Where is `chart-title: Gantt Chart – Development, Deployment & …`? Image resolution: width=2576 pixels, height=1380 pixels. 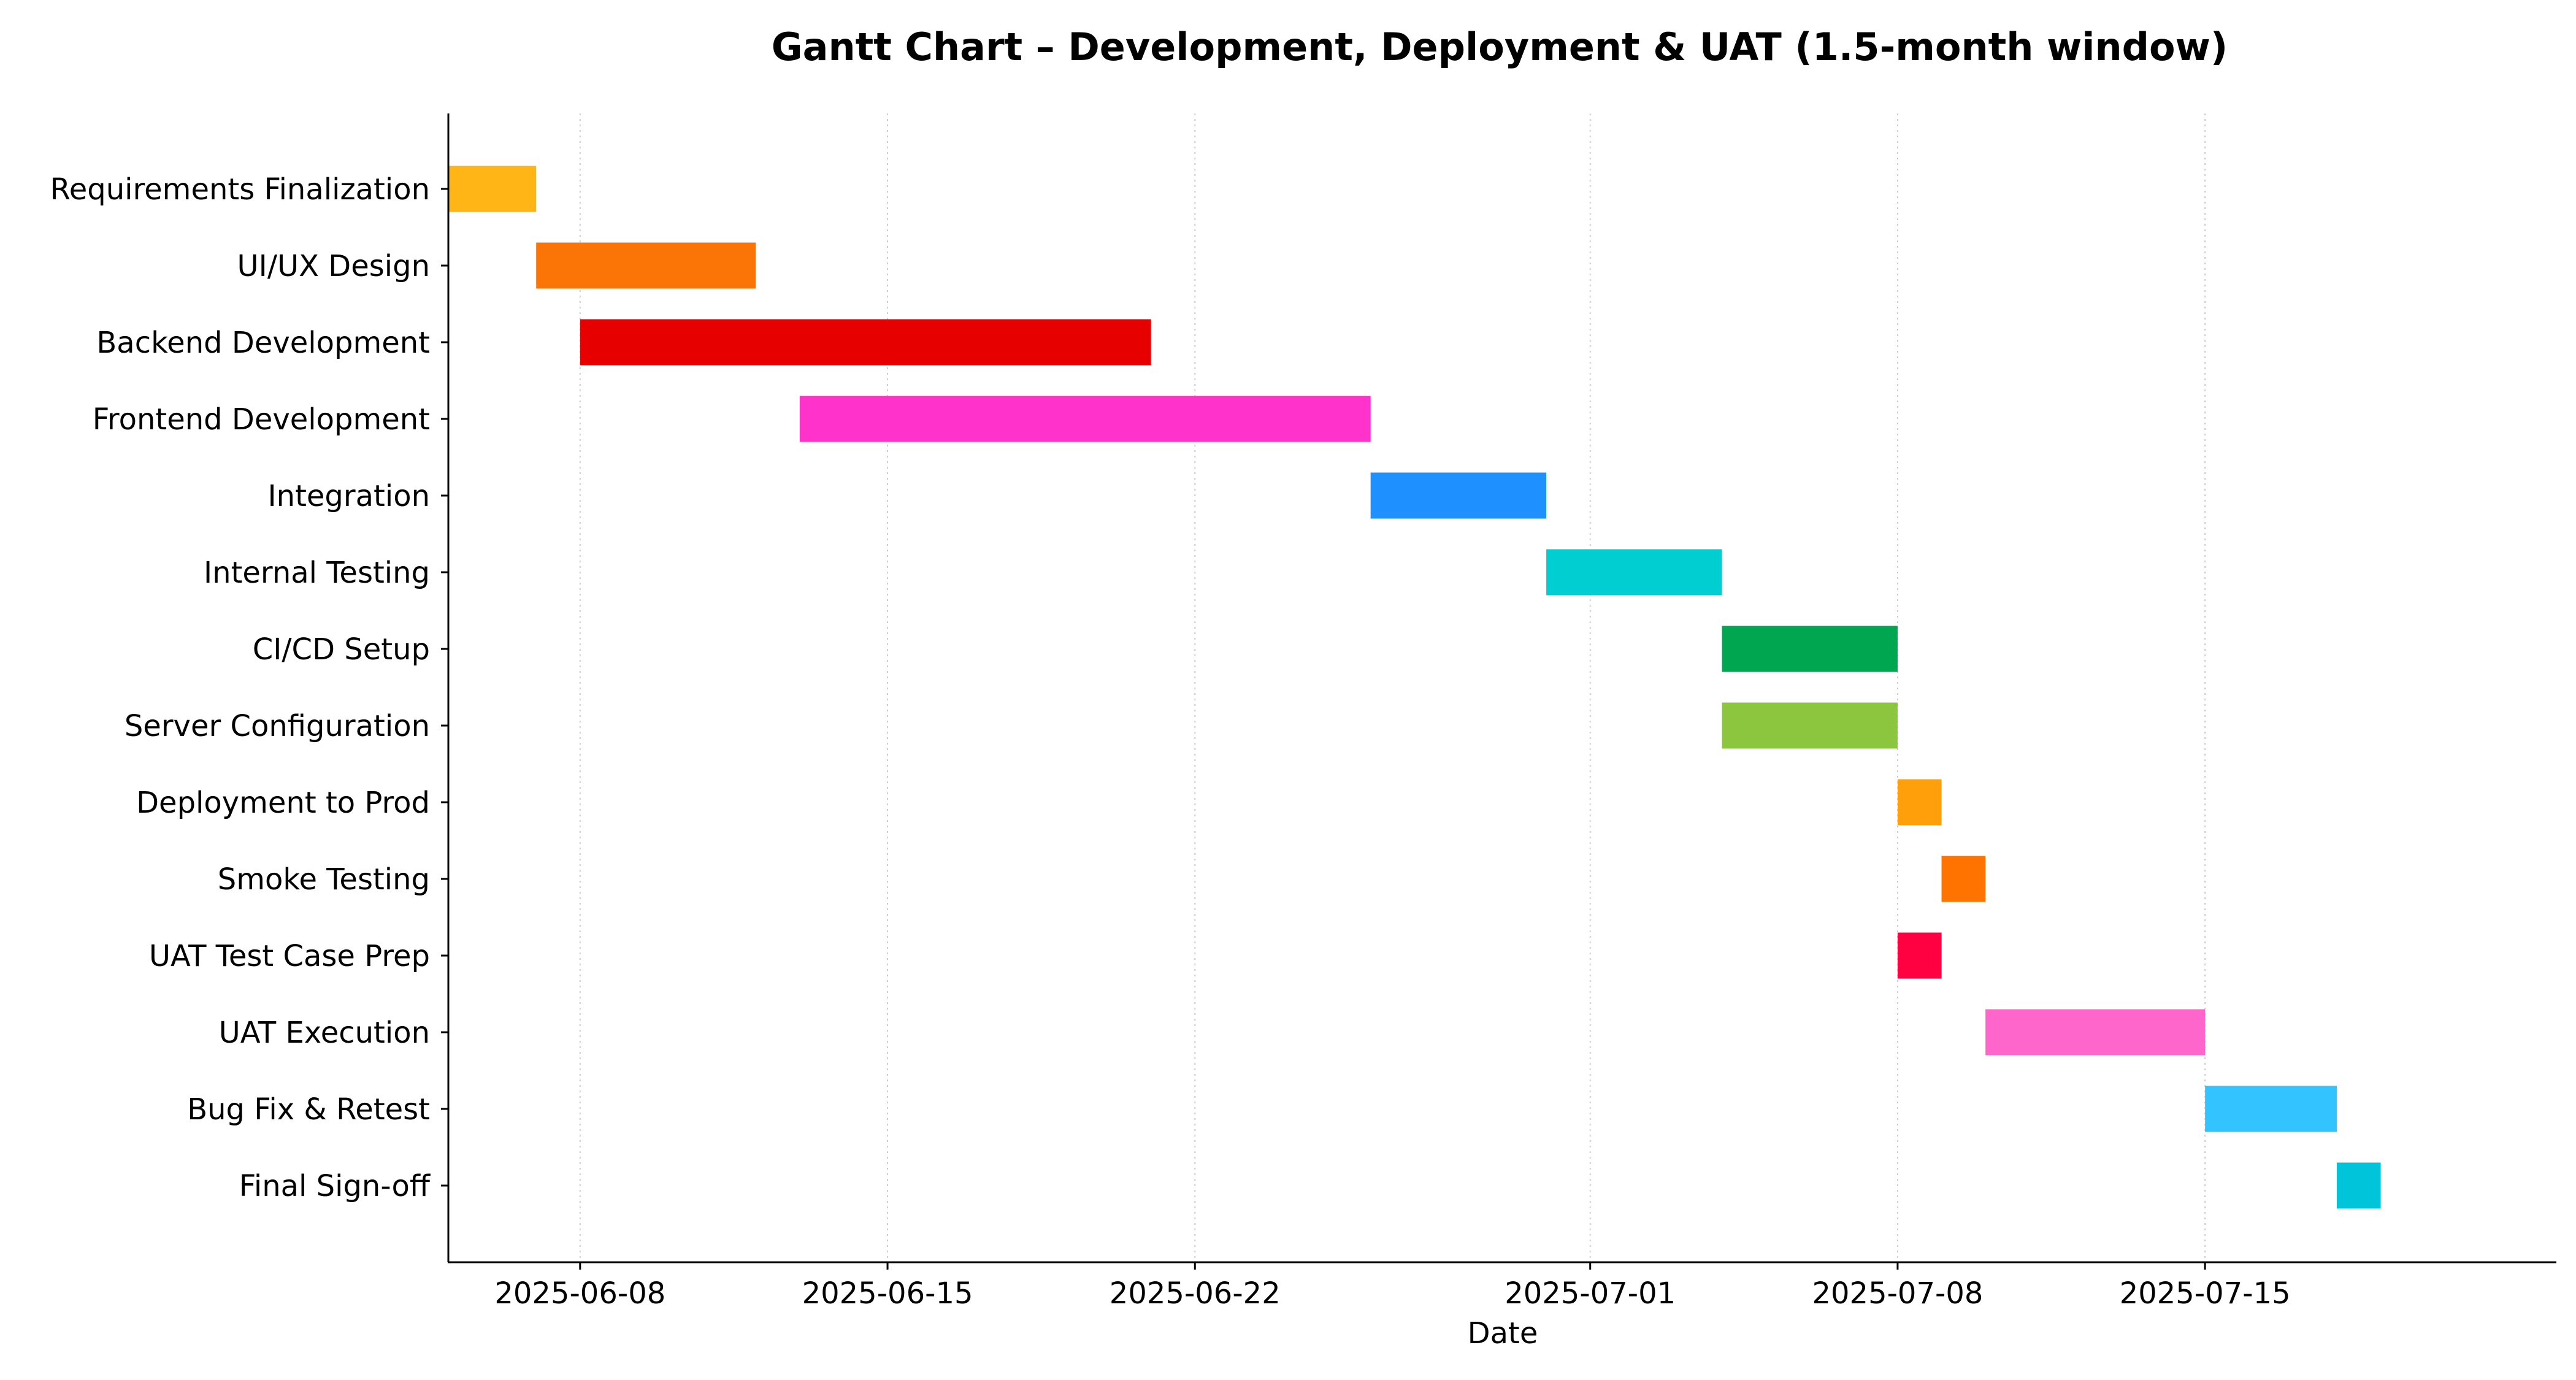 chart-title: Gantt Chart – Development, Deployment & … is located at coordinates (1500, 47).